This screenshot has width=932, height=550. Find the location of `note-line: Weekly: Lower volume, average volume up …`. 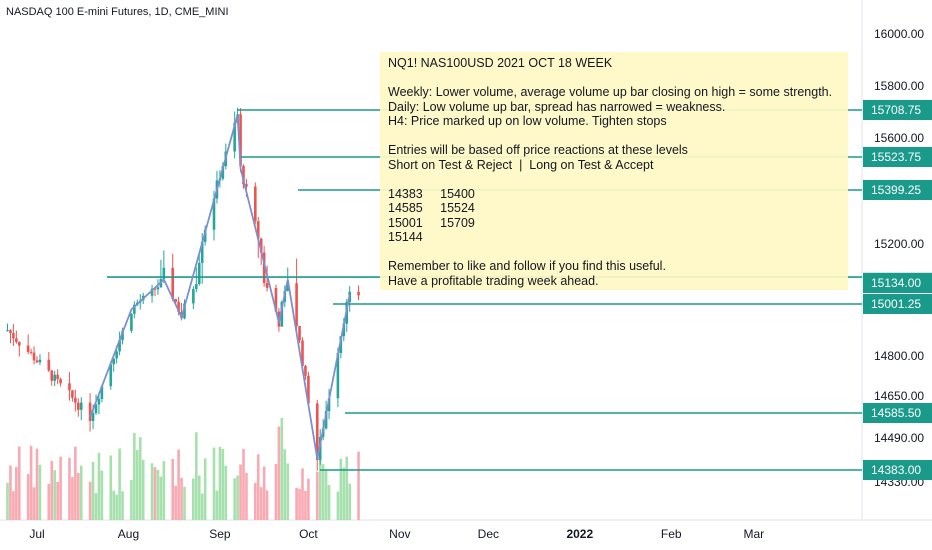

note-line: Weekly: Lower volume, average volume up … is located at coordinates (610, 92).